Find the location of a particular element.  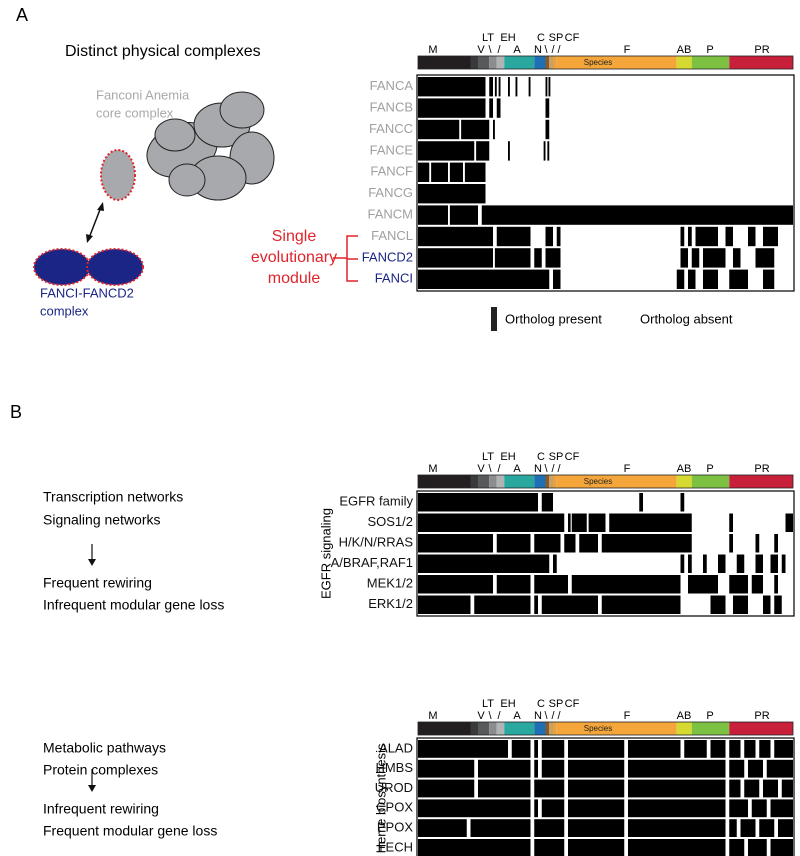

panel-title: Distinct physical complexes is located at coordinates (163, 51).